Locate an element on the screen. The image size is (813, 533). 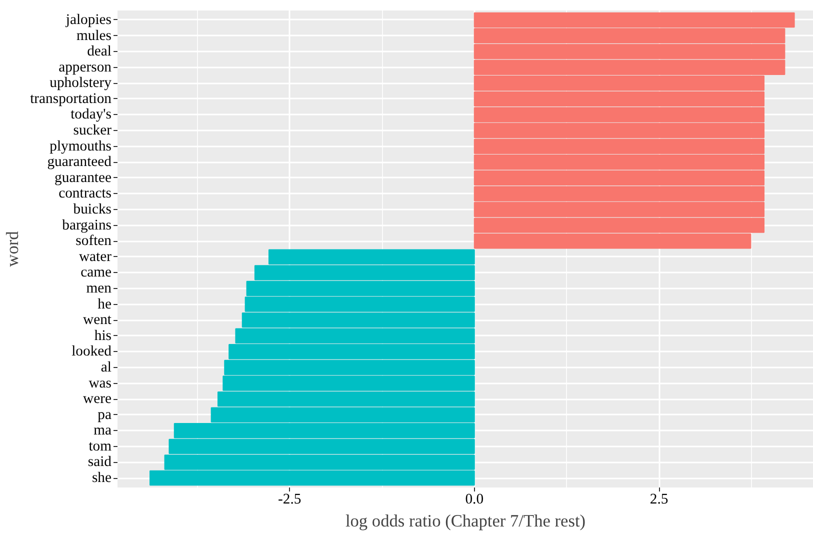
x-tick-label: 0.0 is located at coordinates (474, 500).